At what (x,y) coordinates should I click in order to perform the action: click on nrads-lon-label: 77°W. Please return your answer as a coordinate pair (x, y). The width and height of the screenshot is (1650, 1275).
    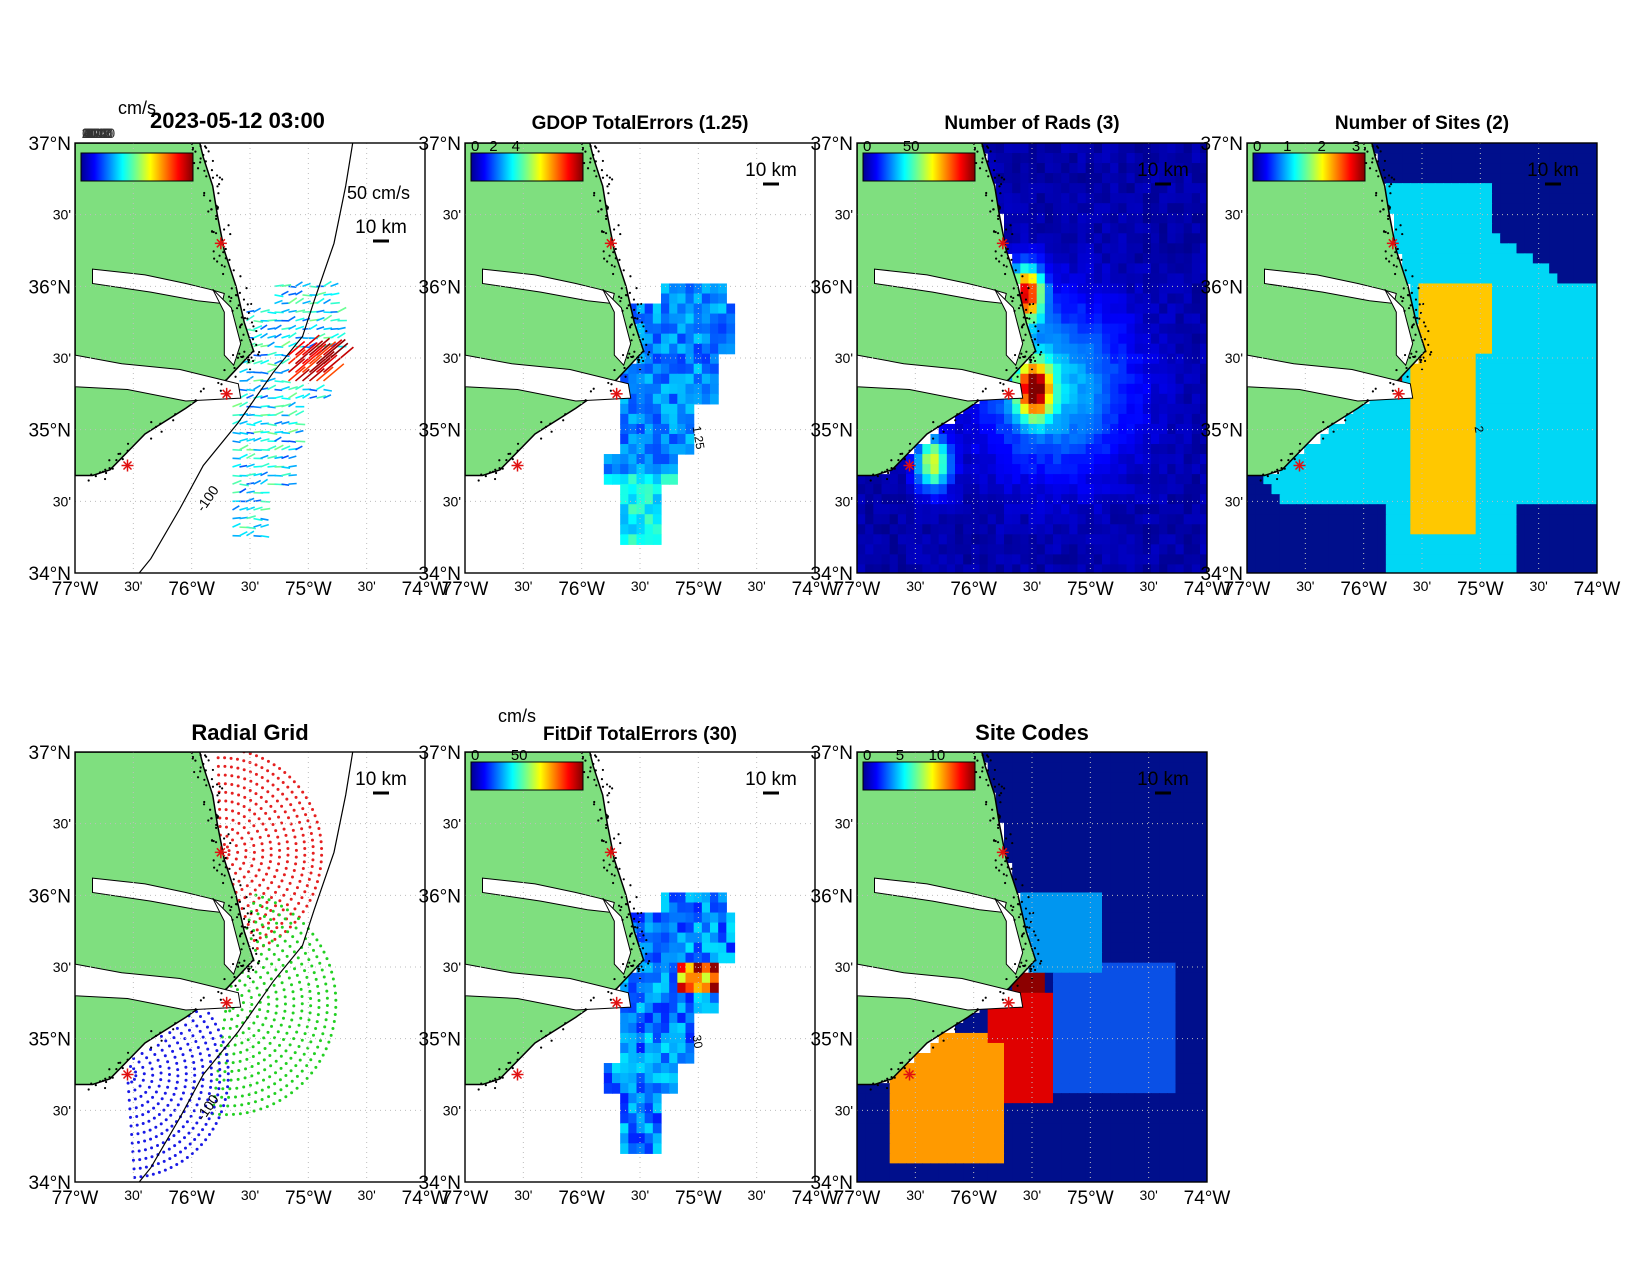
    Looking at the image, I should click on (857, 589).